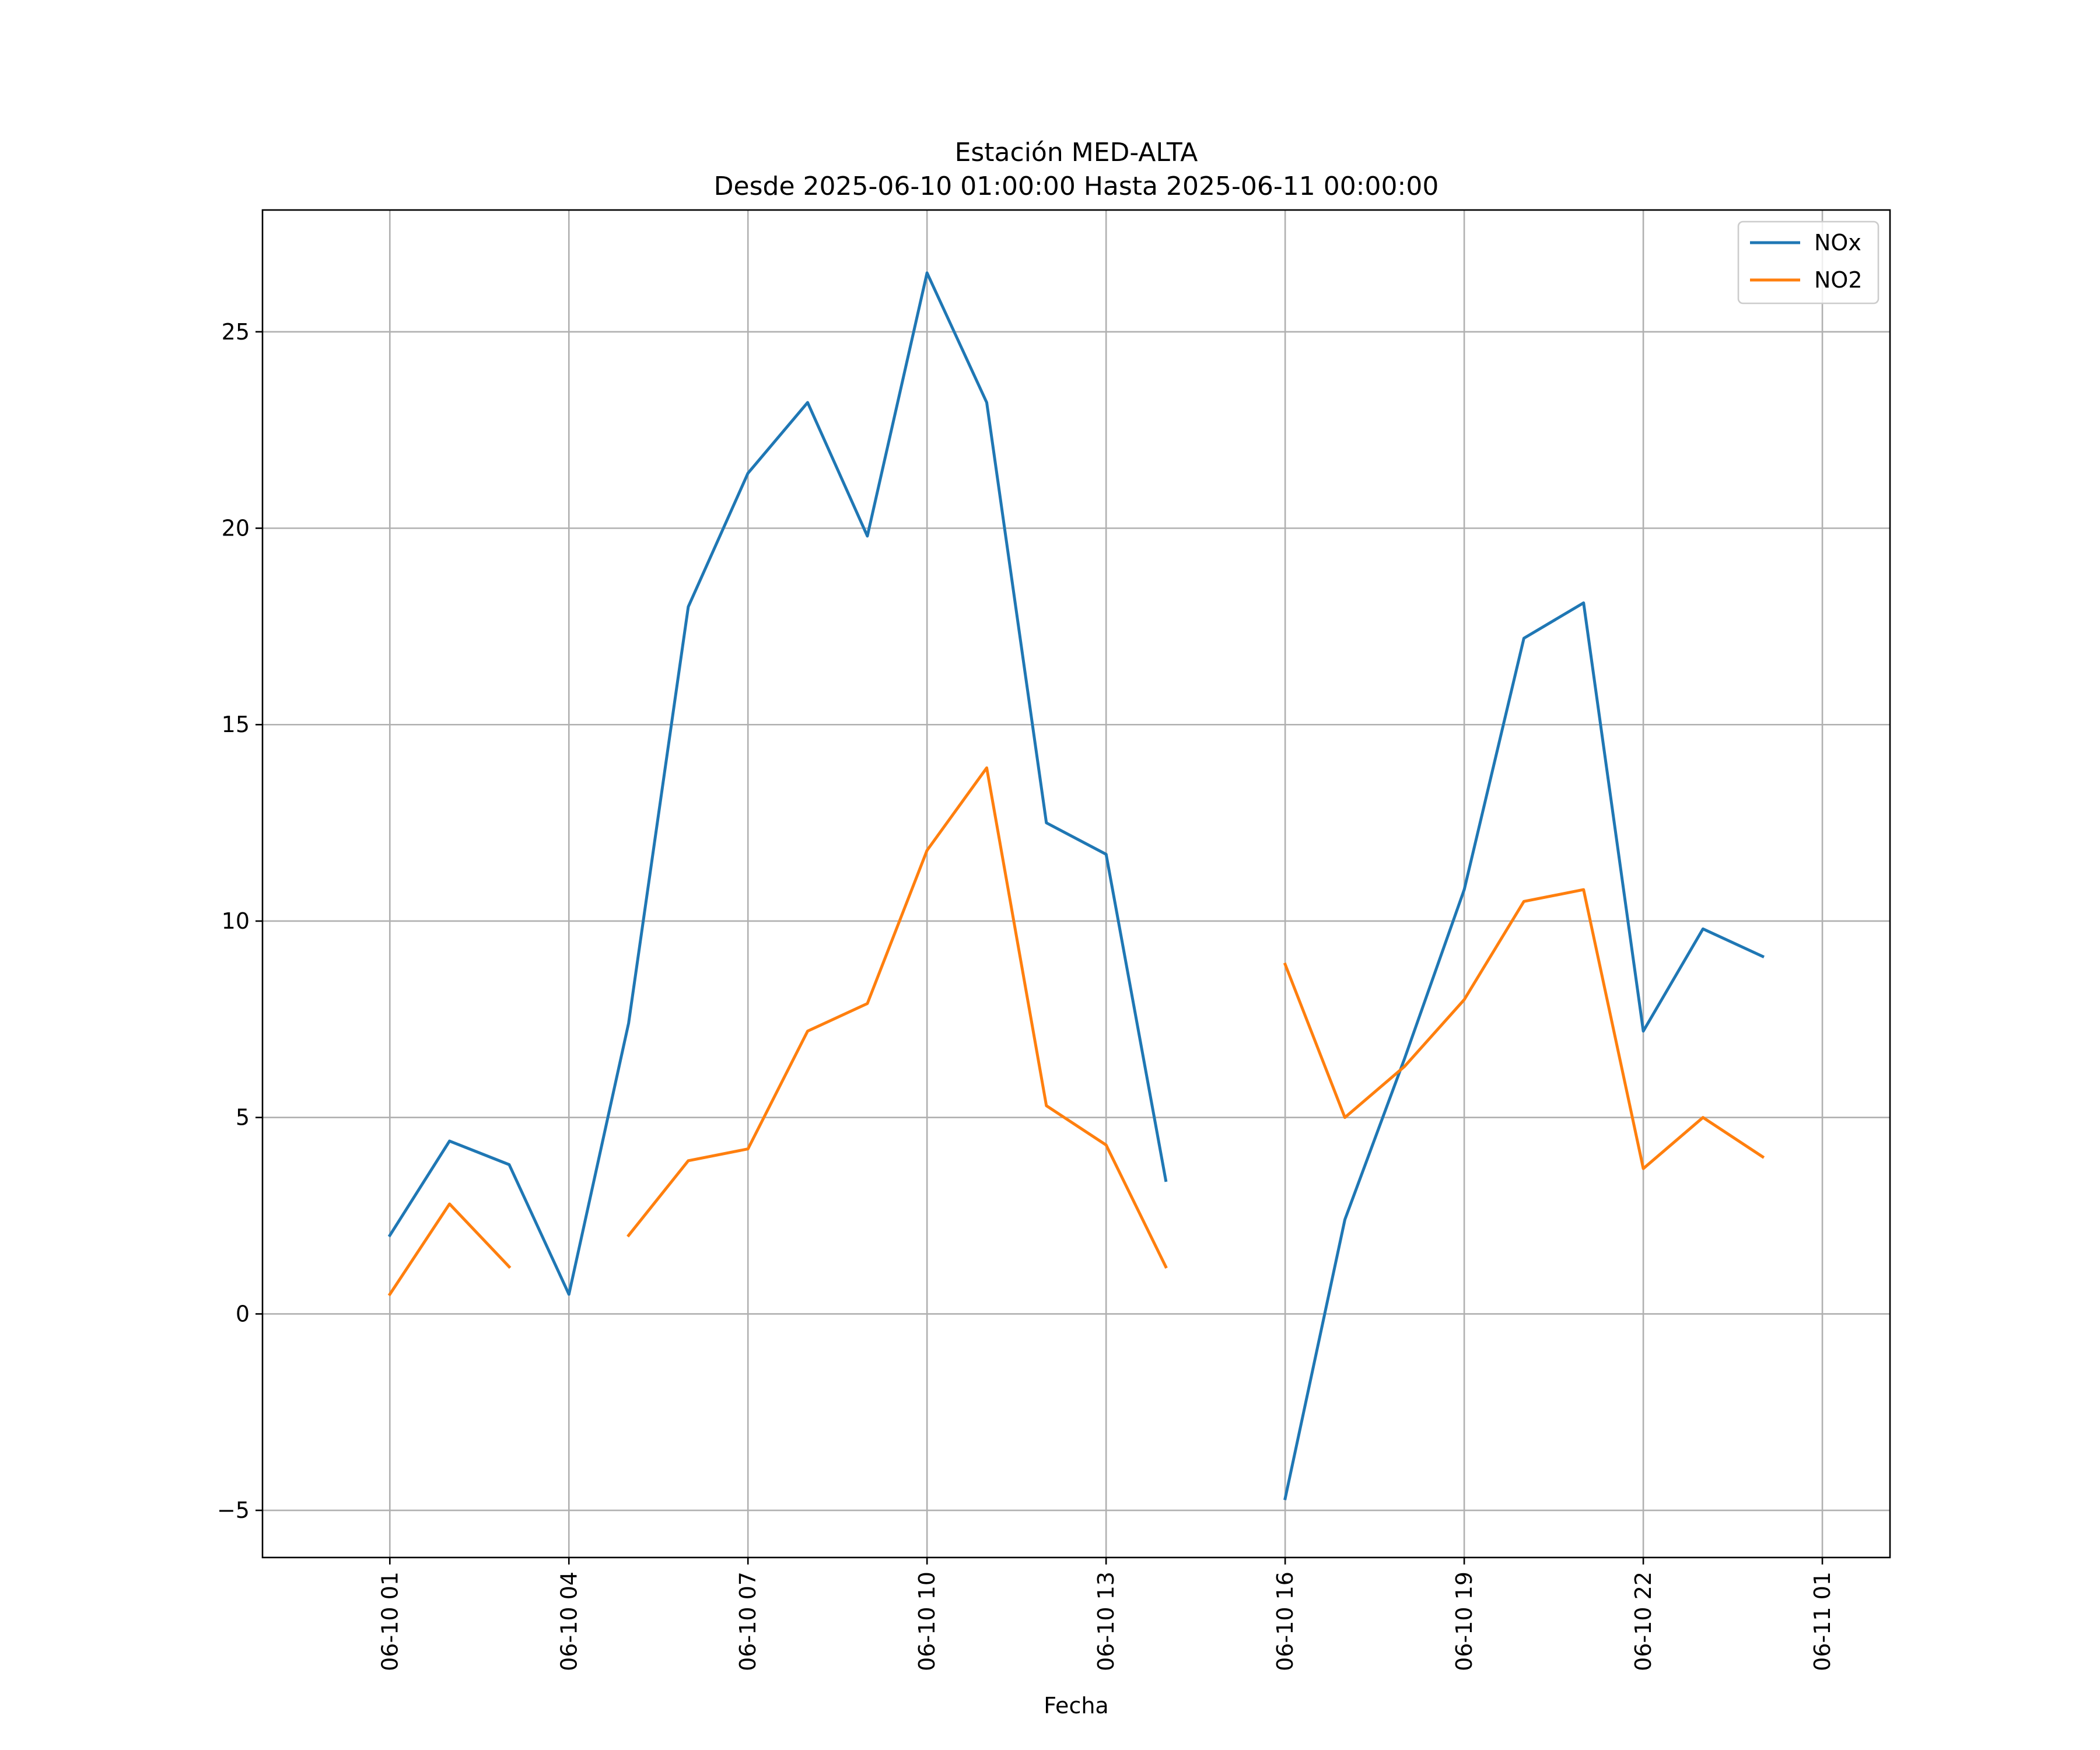  Describe the element at coordinates (233, 1510) in the screenshot. I see `y-tick-label: −5` at that location.